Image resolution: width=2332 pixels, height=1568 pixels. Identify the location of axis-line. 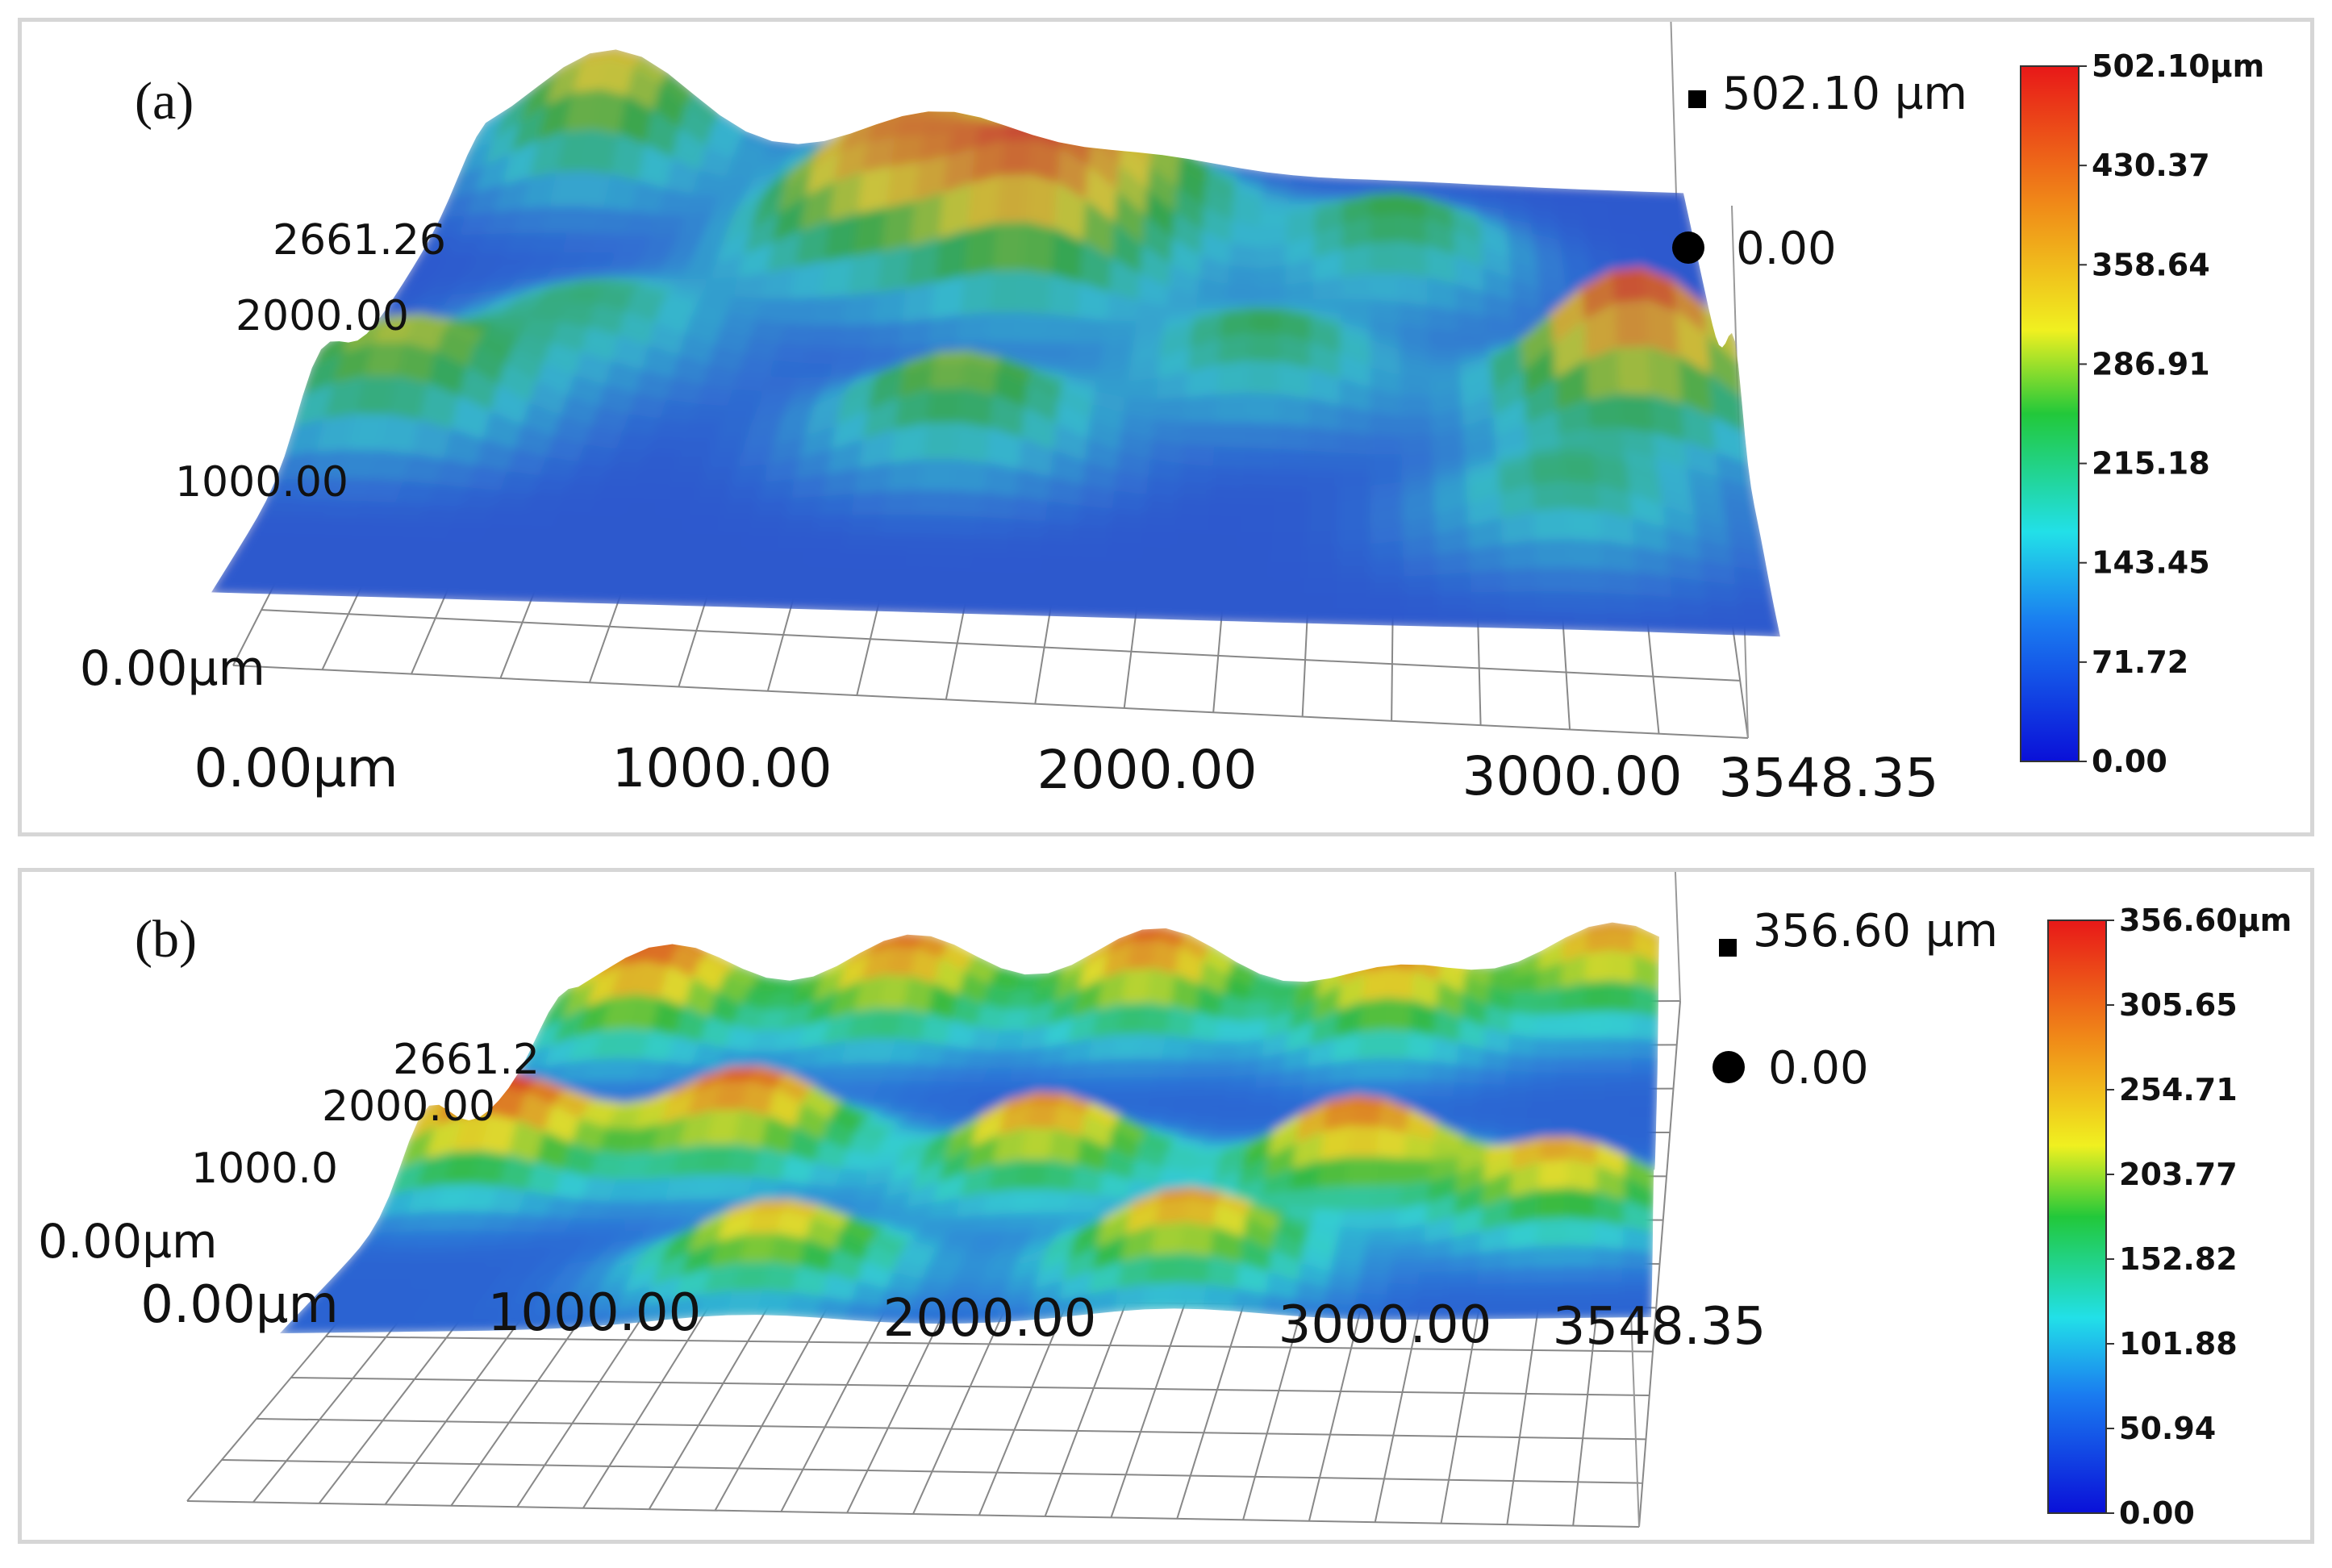
(1678, 937).